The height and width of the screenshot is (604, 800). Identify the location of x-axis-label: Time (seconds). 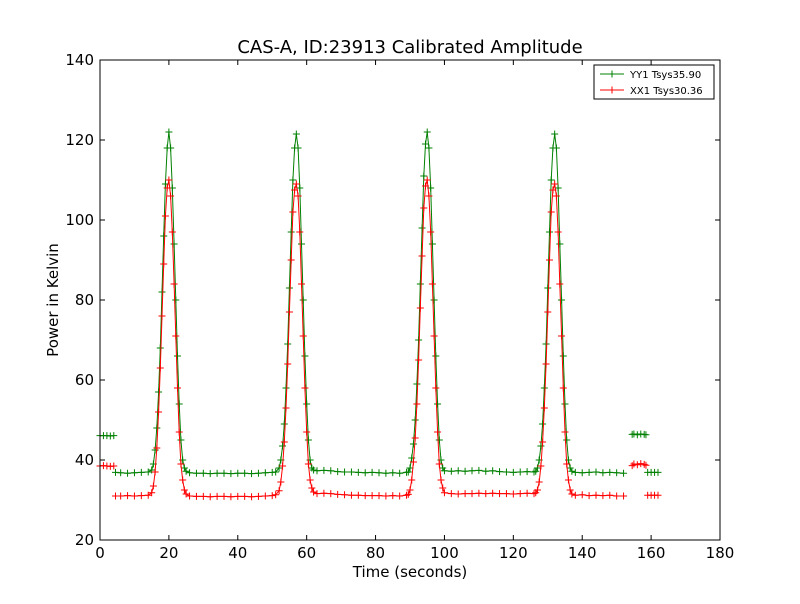
(410, 572).